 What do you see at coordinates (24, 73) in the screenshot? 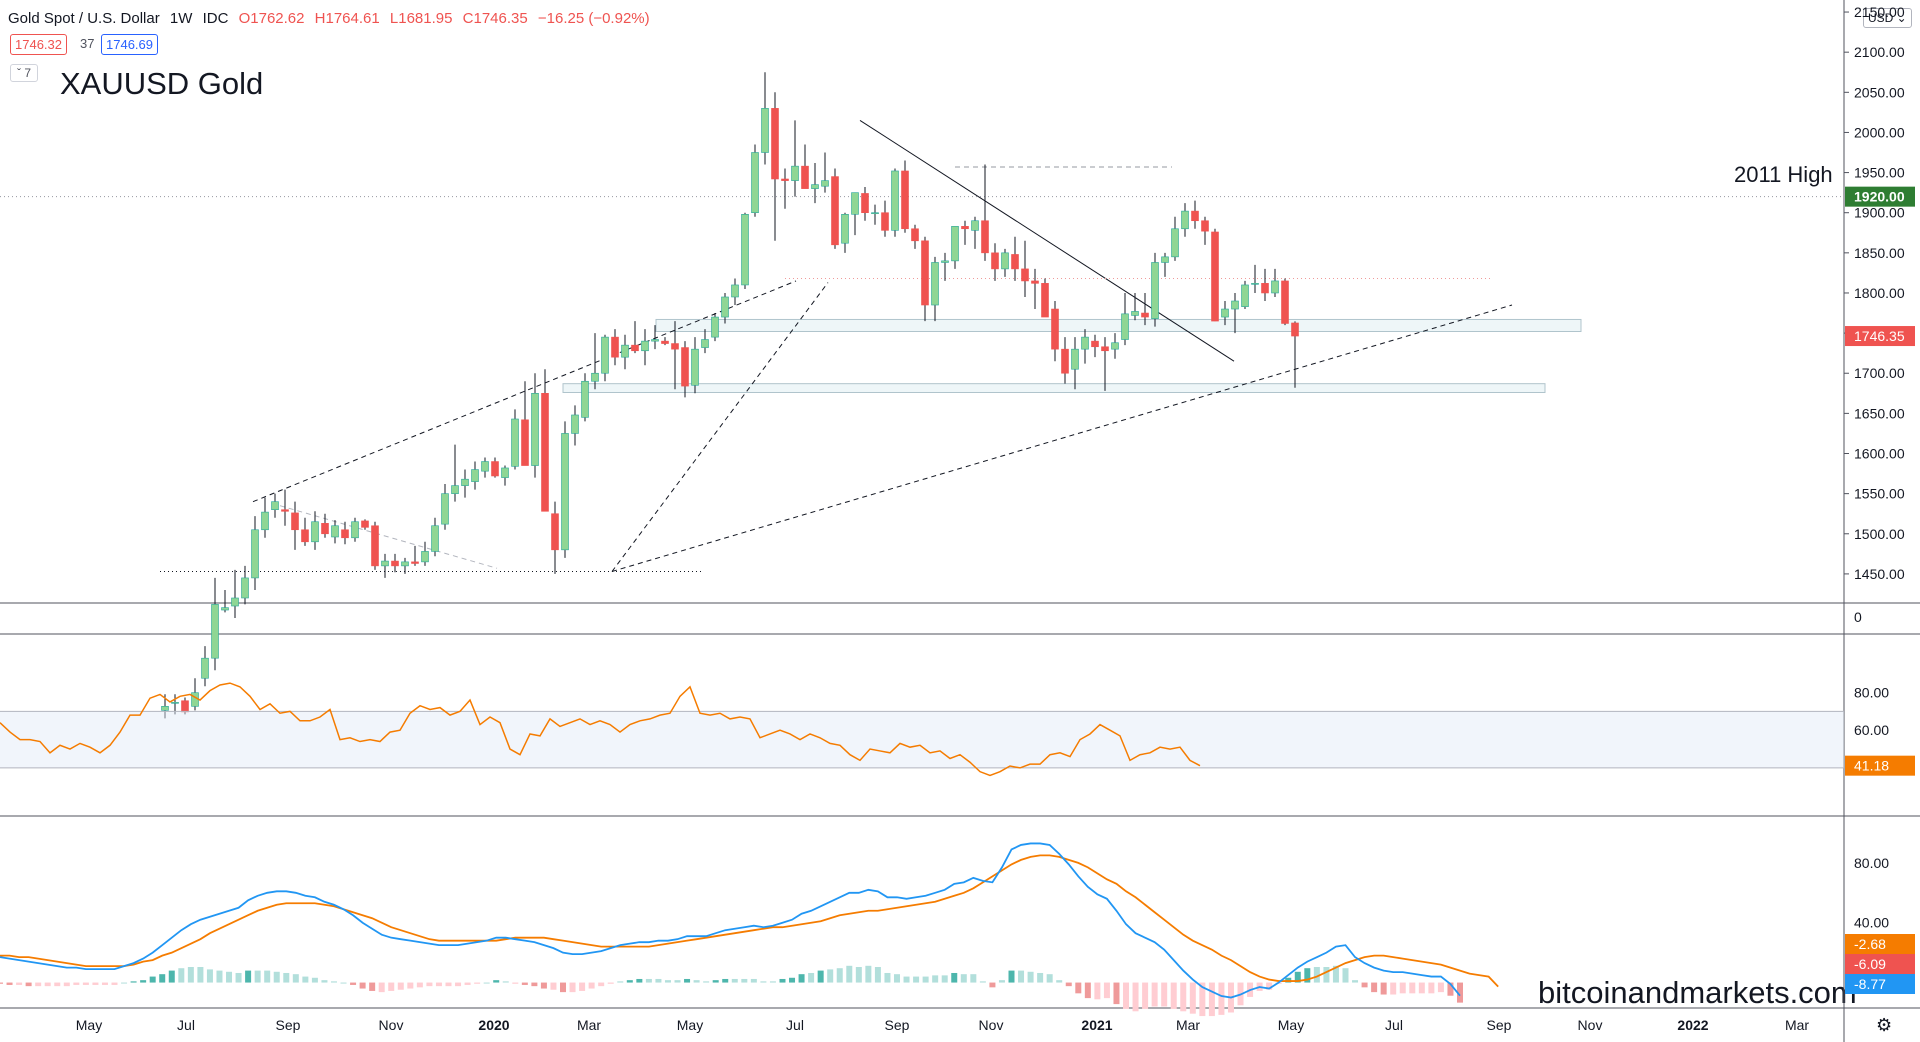
I see `indicator-collapse-button: ˇ 7` at bounding box center [24, 73].